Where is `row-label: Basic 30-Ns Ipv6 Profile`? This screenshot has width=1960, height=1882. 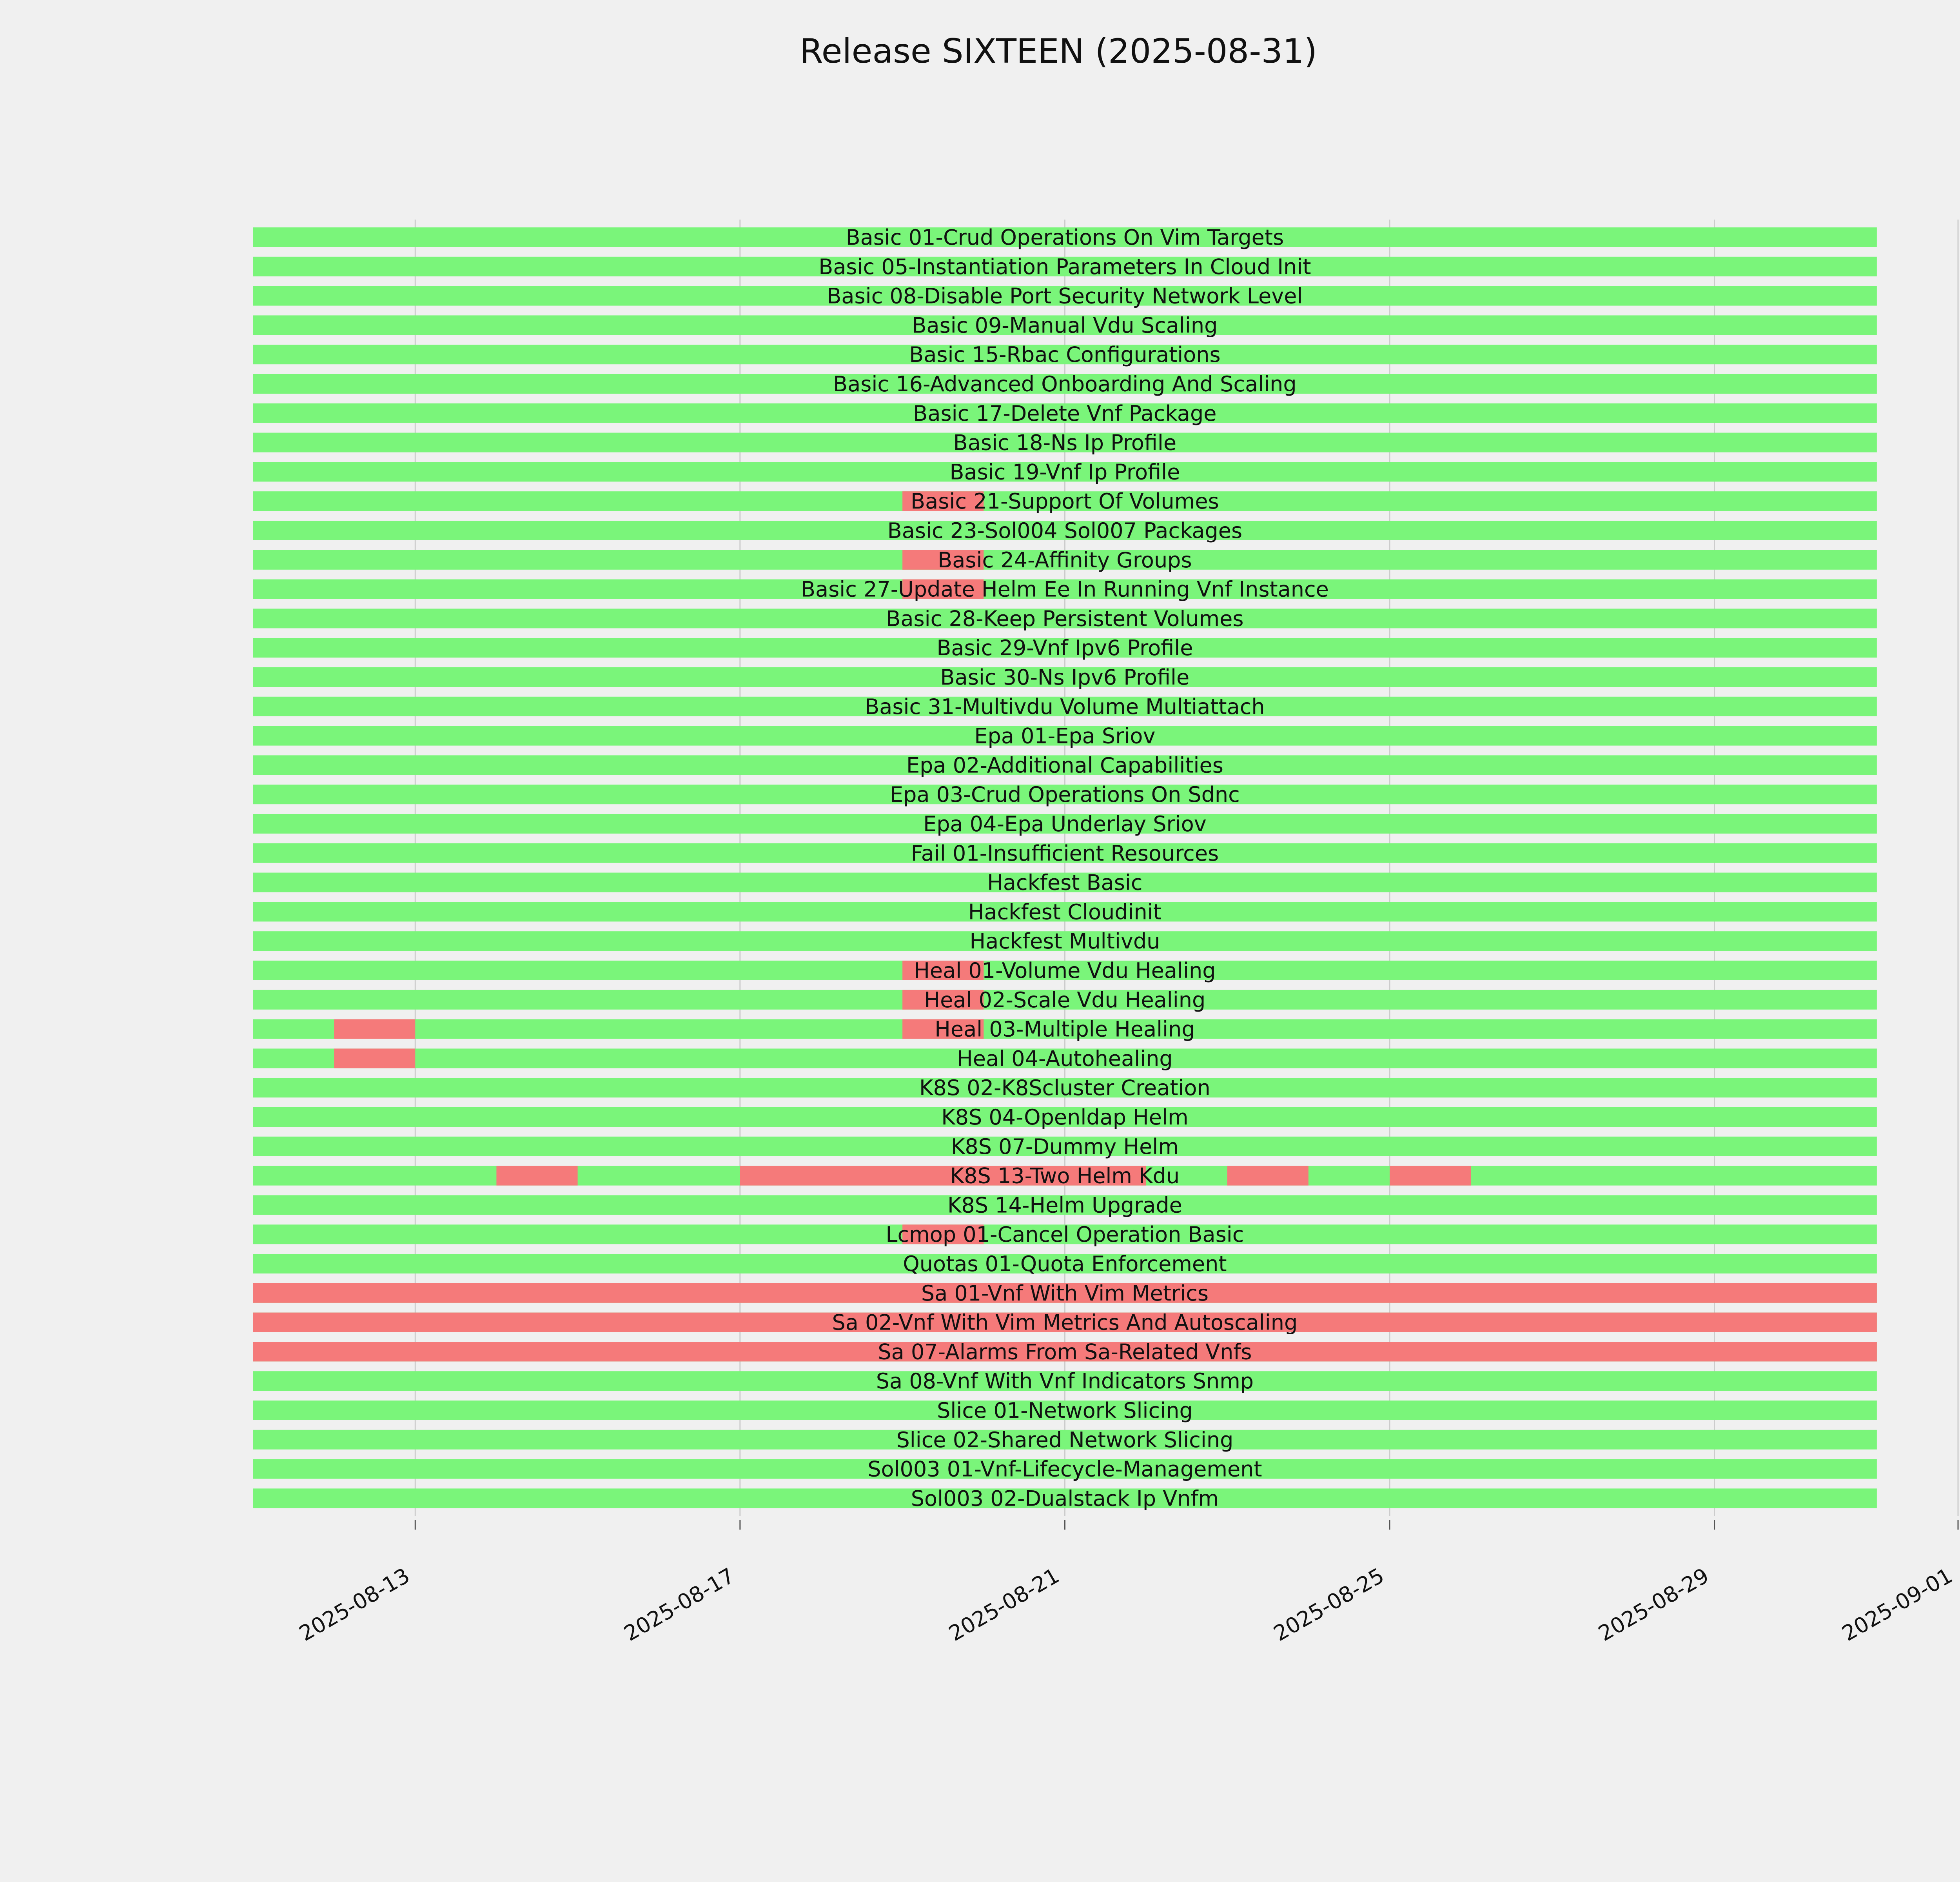
row-label: Basic 30-Ns Ipv6 Profile is located at coordinates (1065, 677).